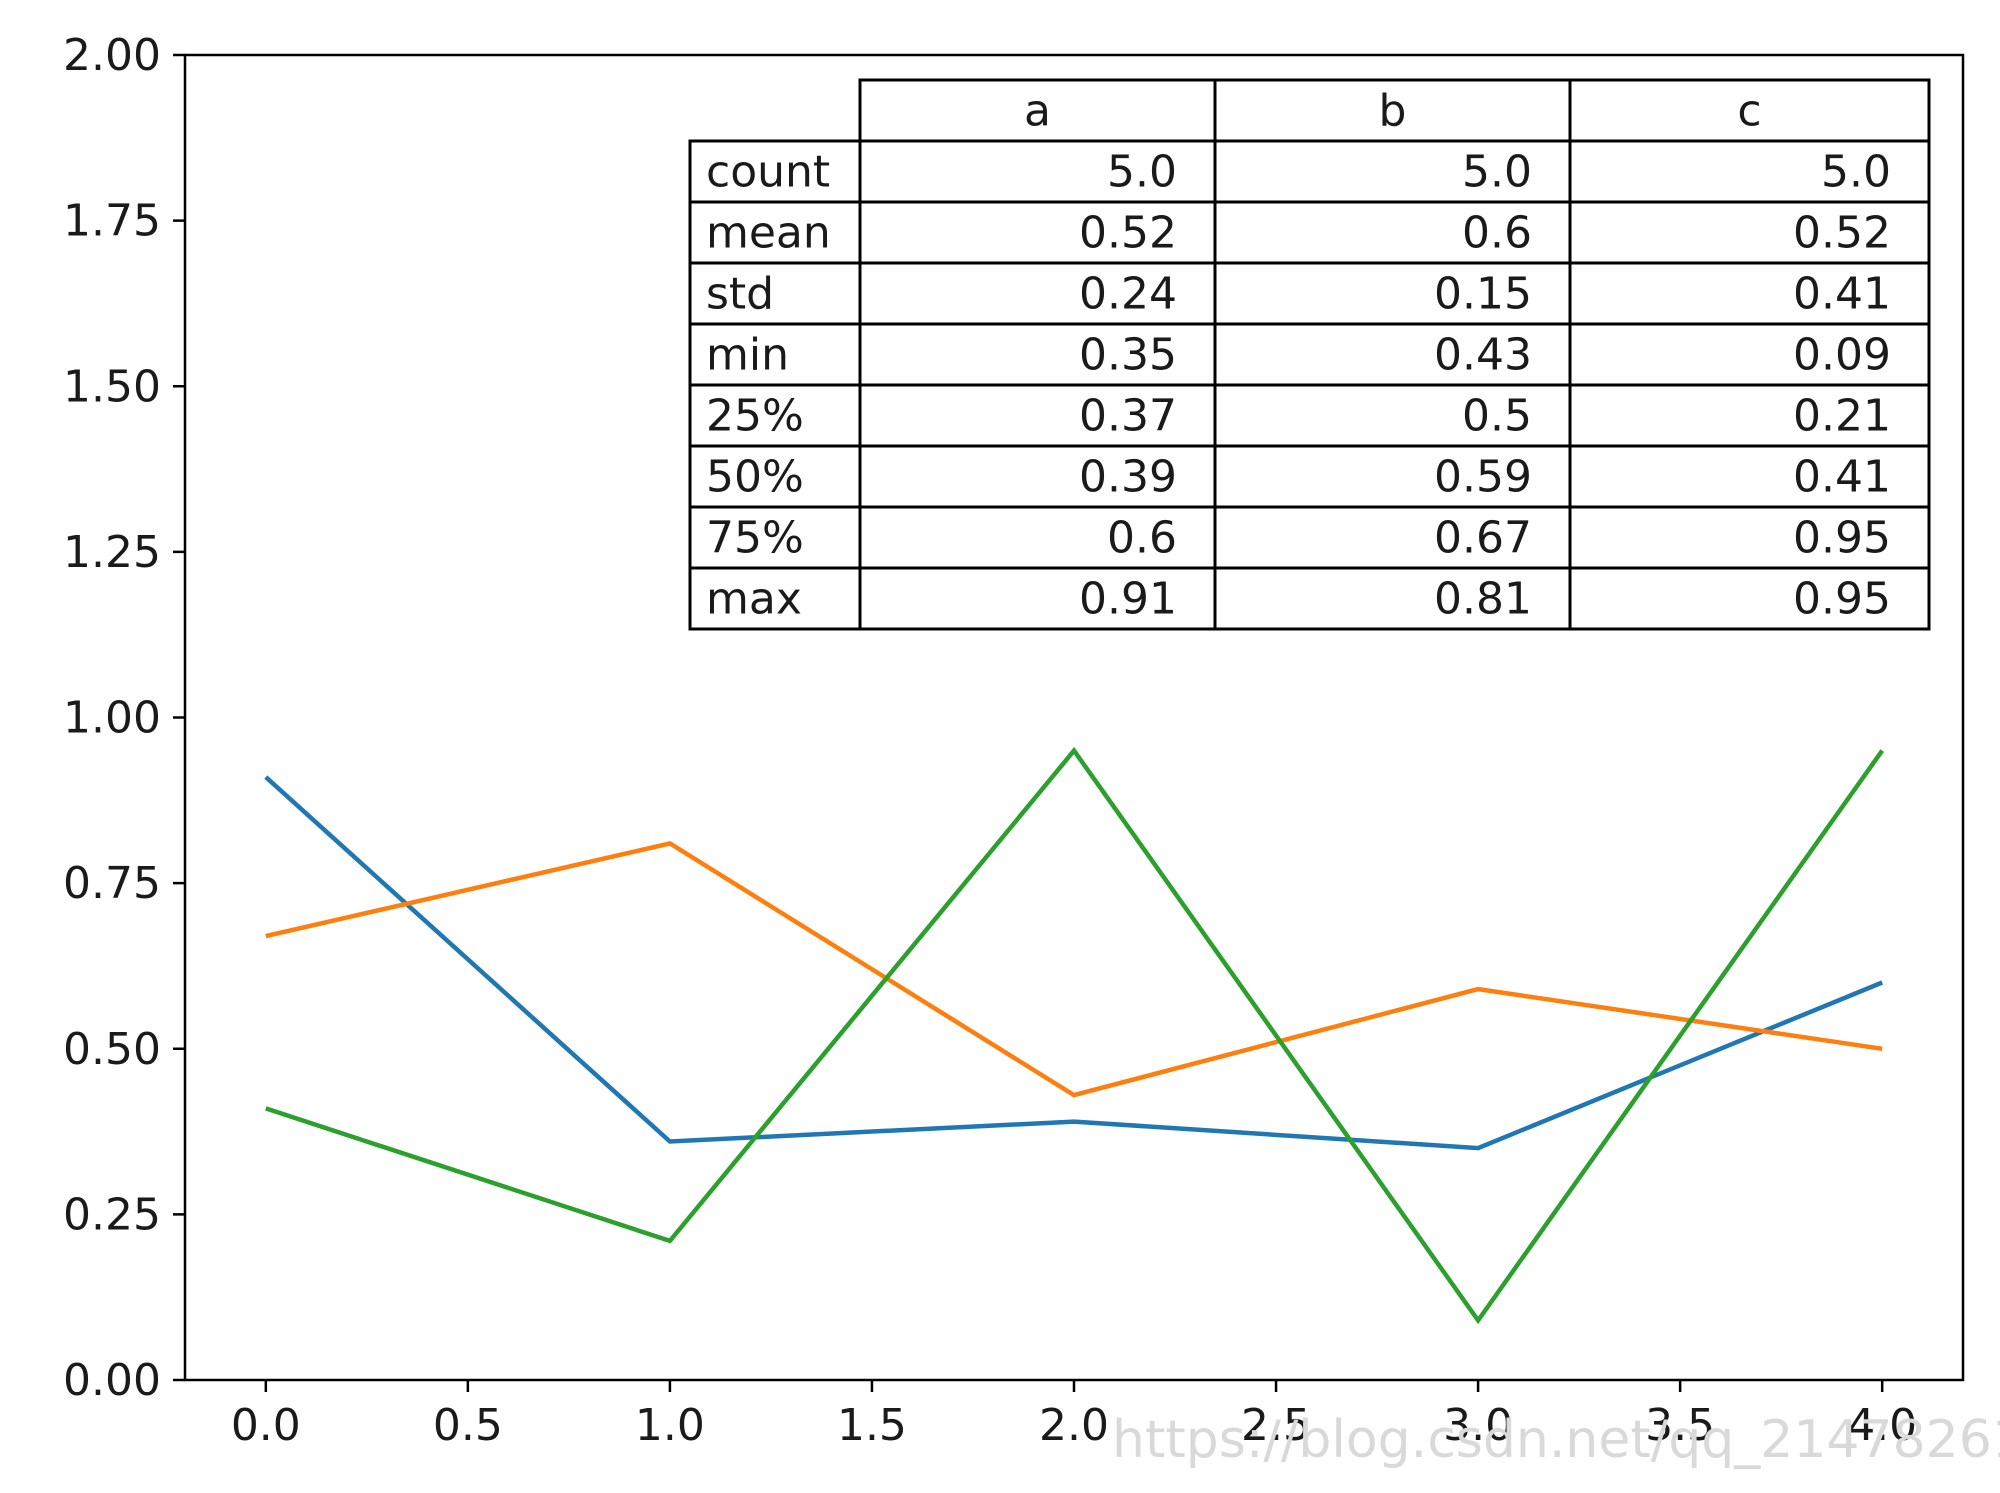  Describe the element at coordinates (1483, 355) in the screenshot. I see `table-cell-value: 0.43` at that location.